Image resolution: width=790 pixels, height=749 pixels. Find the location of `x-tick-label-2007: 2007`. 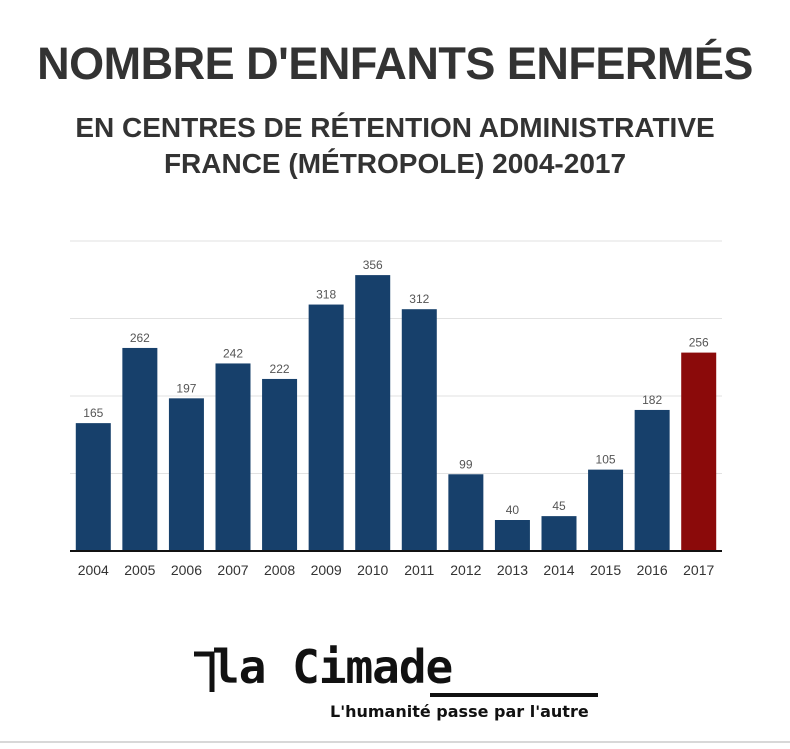

x-tick-label-2007: 2007 is located at coordinates (232, 570).